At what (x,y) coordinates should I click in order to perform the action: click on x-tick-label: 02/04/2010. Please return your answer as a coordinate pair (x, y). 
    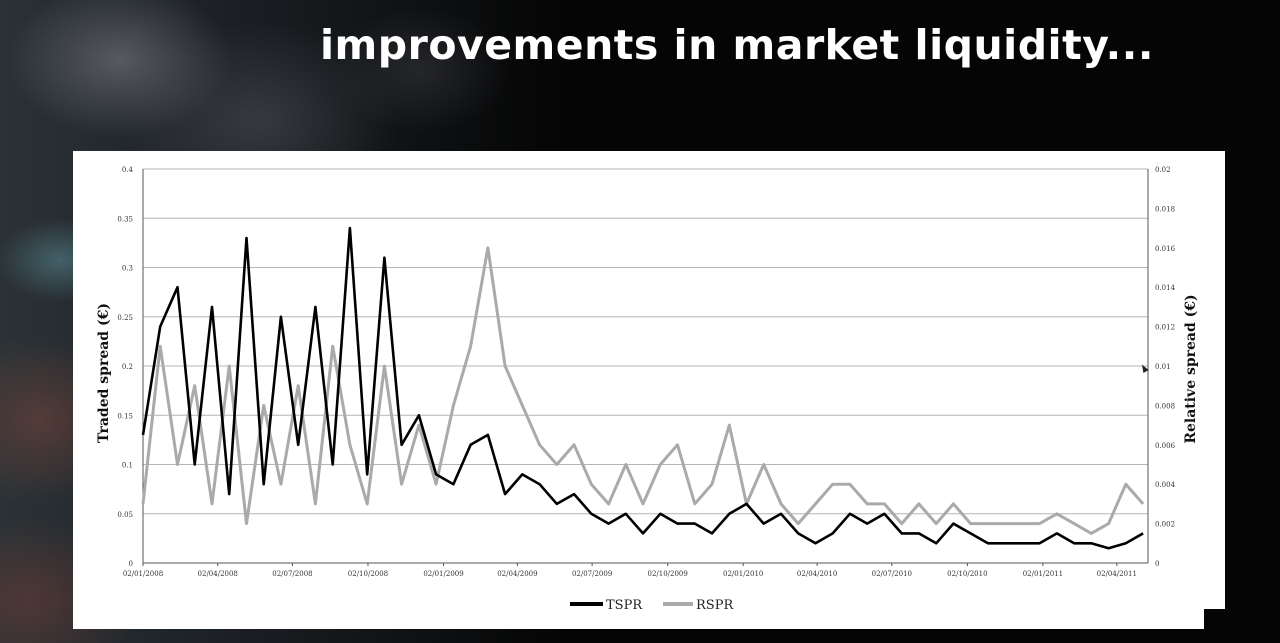
    Looking at the image, I should click on (817, 574).